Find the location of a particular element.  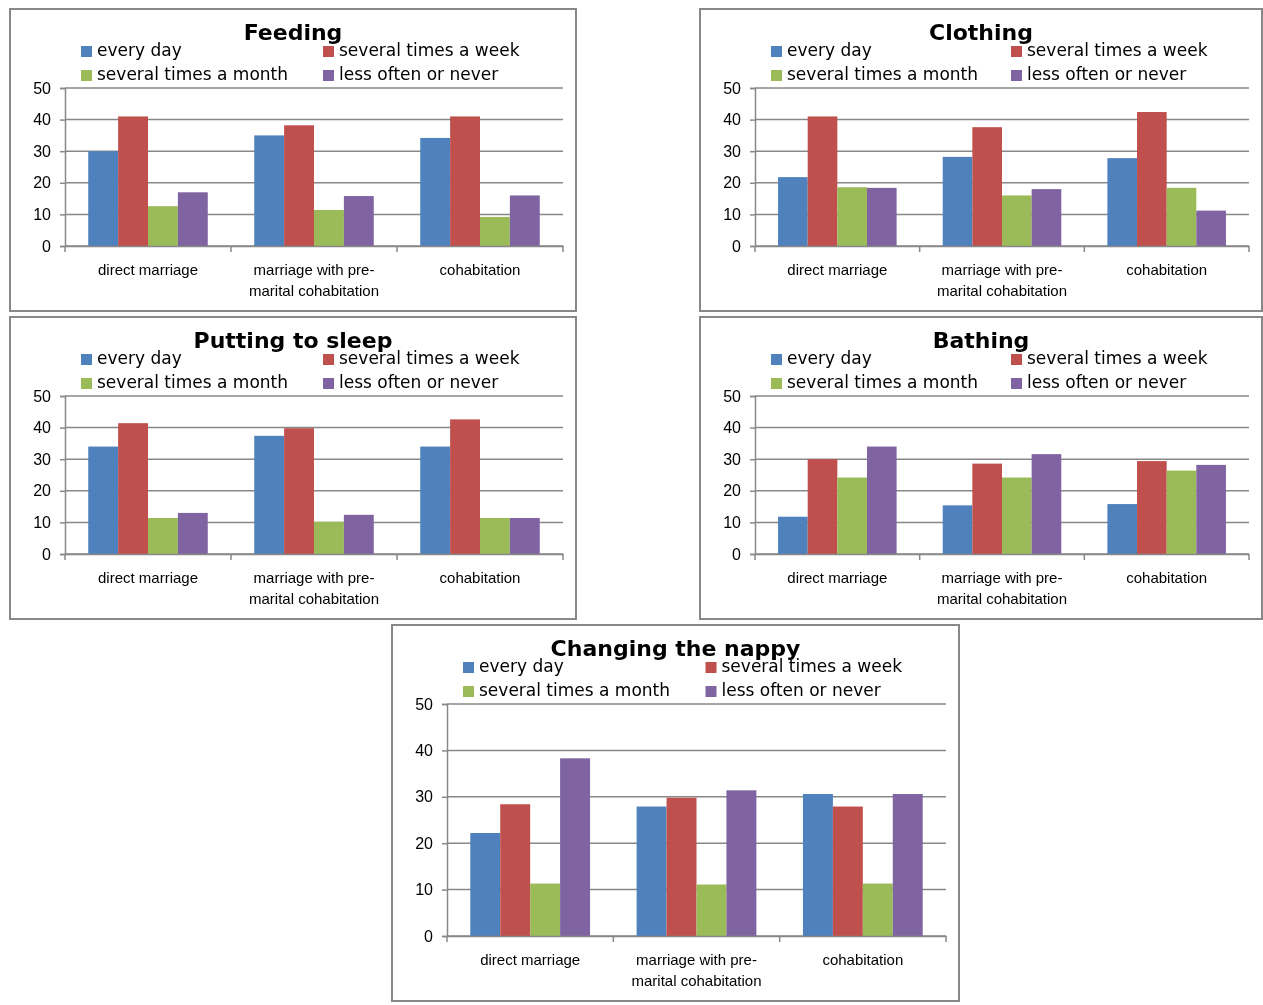

chart-title: Bathing is located at coordinates (981, 340).